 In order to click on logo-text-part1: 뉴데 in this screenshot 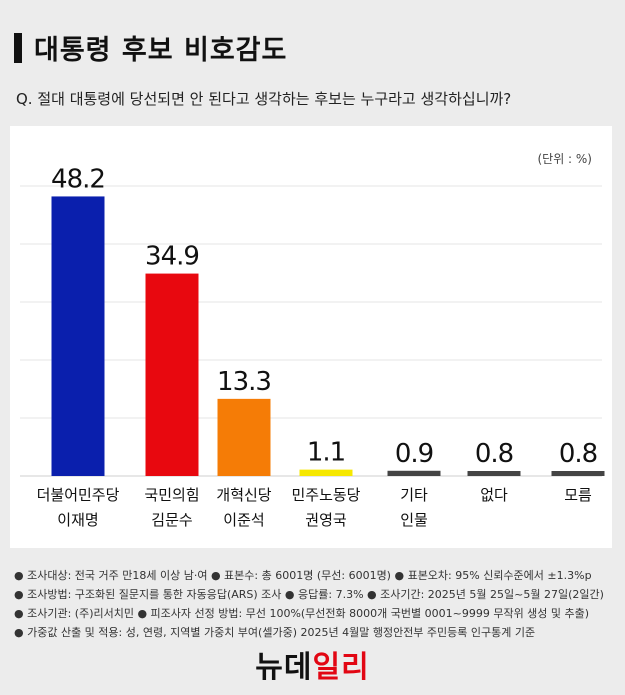, I will do `click(284, 667)`.